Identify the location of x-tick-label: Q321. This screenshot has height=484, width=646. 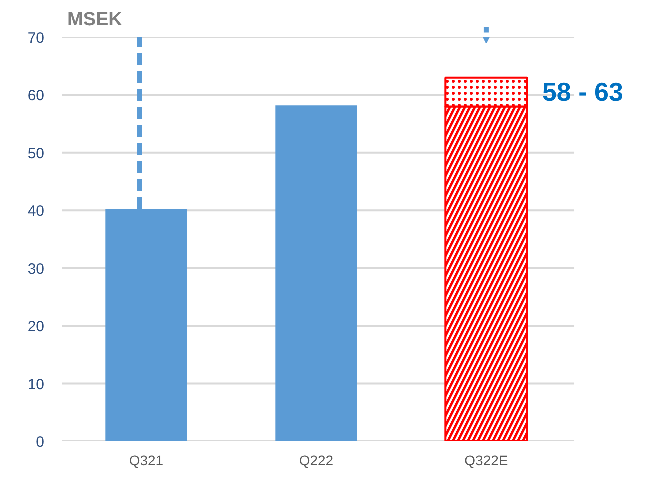
(146, 460).